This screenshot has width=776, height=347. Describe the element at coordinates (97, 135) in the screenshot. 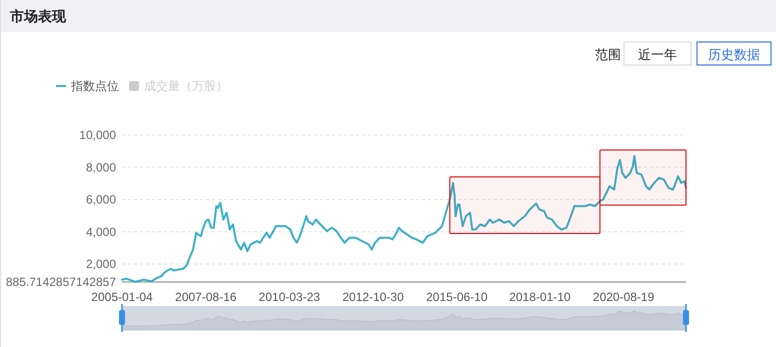

I see `y-tick-label: 10,000` at that location.